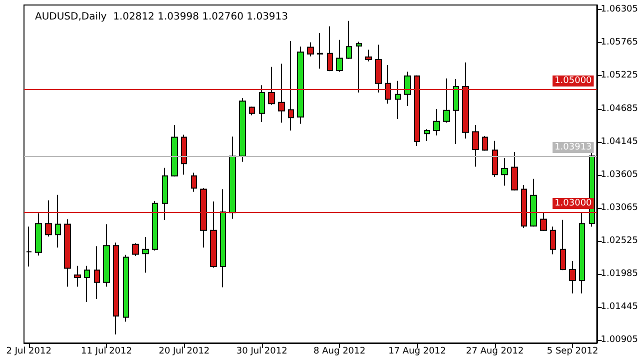 Image resolution: width=641 pixels, height=363 pixels. Describe the element at coordinates (495, 351) in the screenshot. I see `x-tick-label: 27 Aug 2012` at that location.